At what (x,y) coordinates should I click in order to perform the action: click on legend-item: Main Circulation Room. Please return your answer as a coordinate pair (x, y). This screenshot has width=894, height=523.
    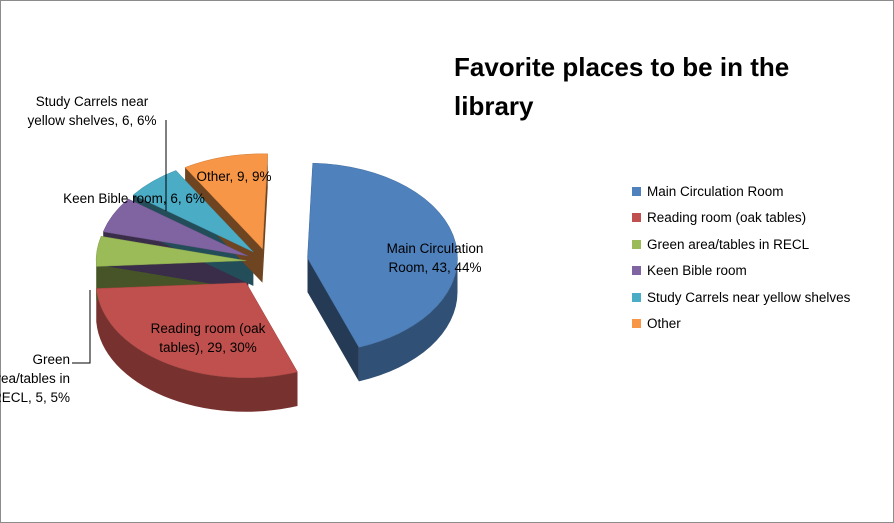
    Looking at the image, I should click on (741, 191).